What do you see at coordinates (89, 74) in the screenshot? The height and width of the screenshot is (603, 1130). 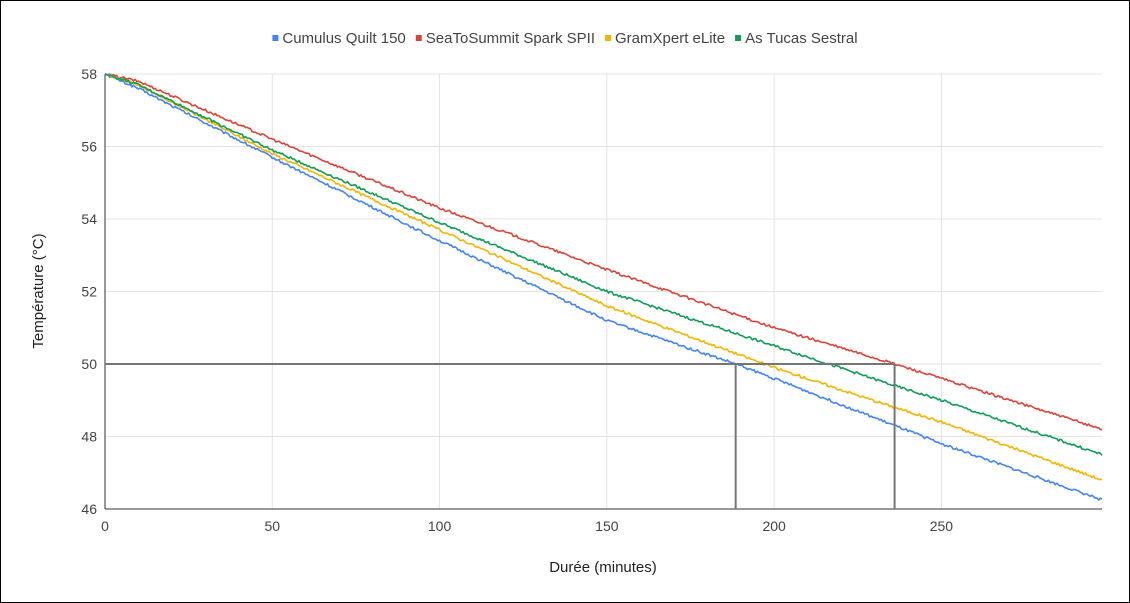 I see `y-tick-label: 58` at bounding box center [89, 74].